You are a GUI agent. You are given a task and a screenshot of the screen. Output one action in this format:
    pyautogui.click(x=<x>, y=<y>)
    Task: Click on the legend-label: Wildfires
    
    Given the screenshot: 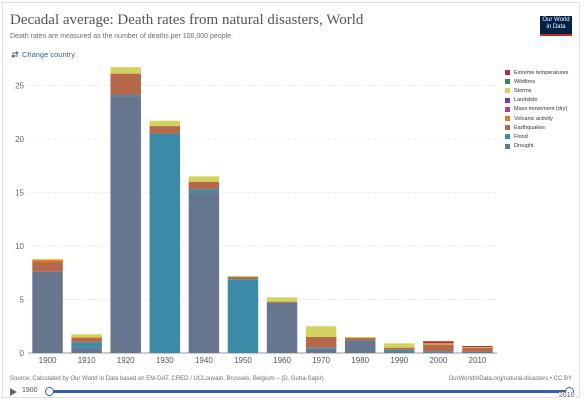 What is the action you would take?
    pyautogui.click(x=525, y=81)
    